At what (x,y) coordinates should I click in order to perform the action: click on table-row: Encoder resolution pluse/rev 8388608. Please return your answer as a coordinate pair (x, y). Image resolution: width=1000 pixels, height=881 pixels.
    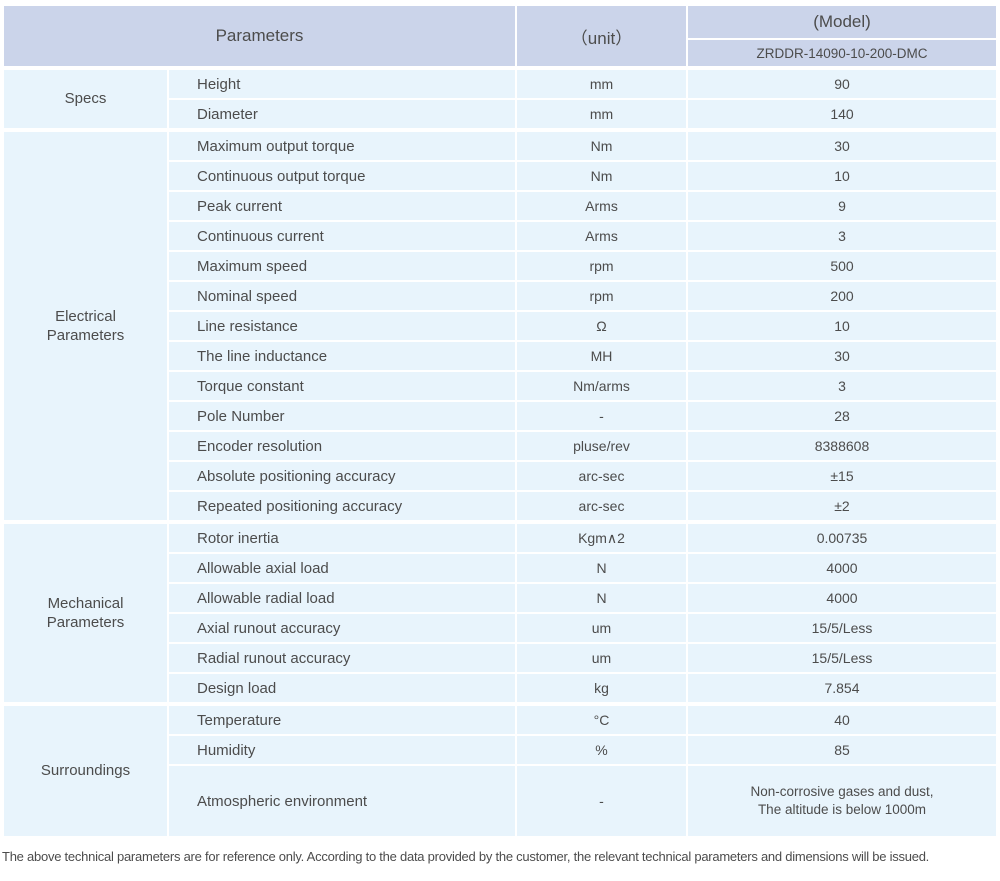
    Looking at the image, I should click on (500, 446).